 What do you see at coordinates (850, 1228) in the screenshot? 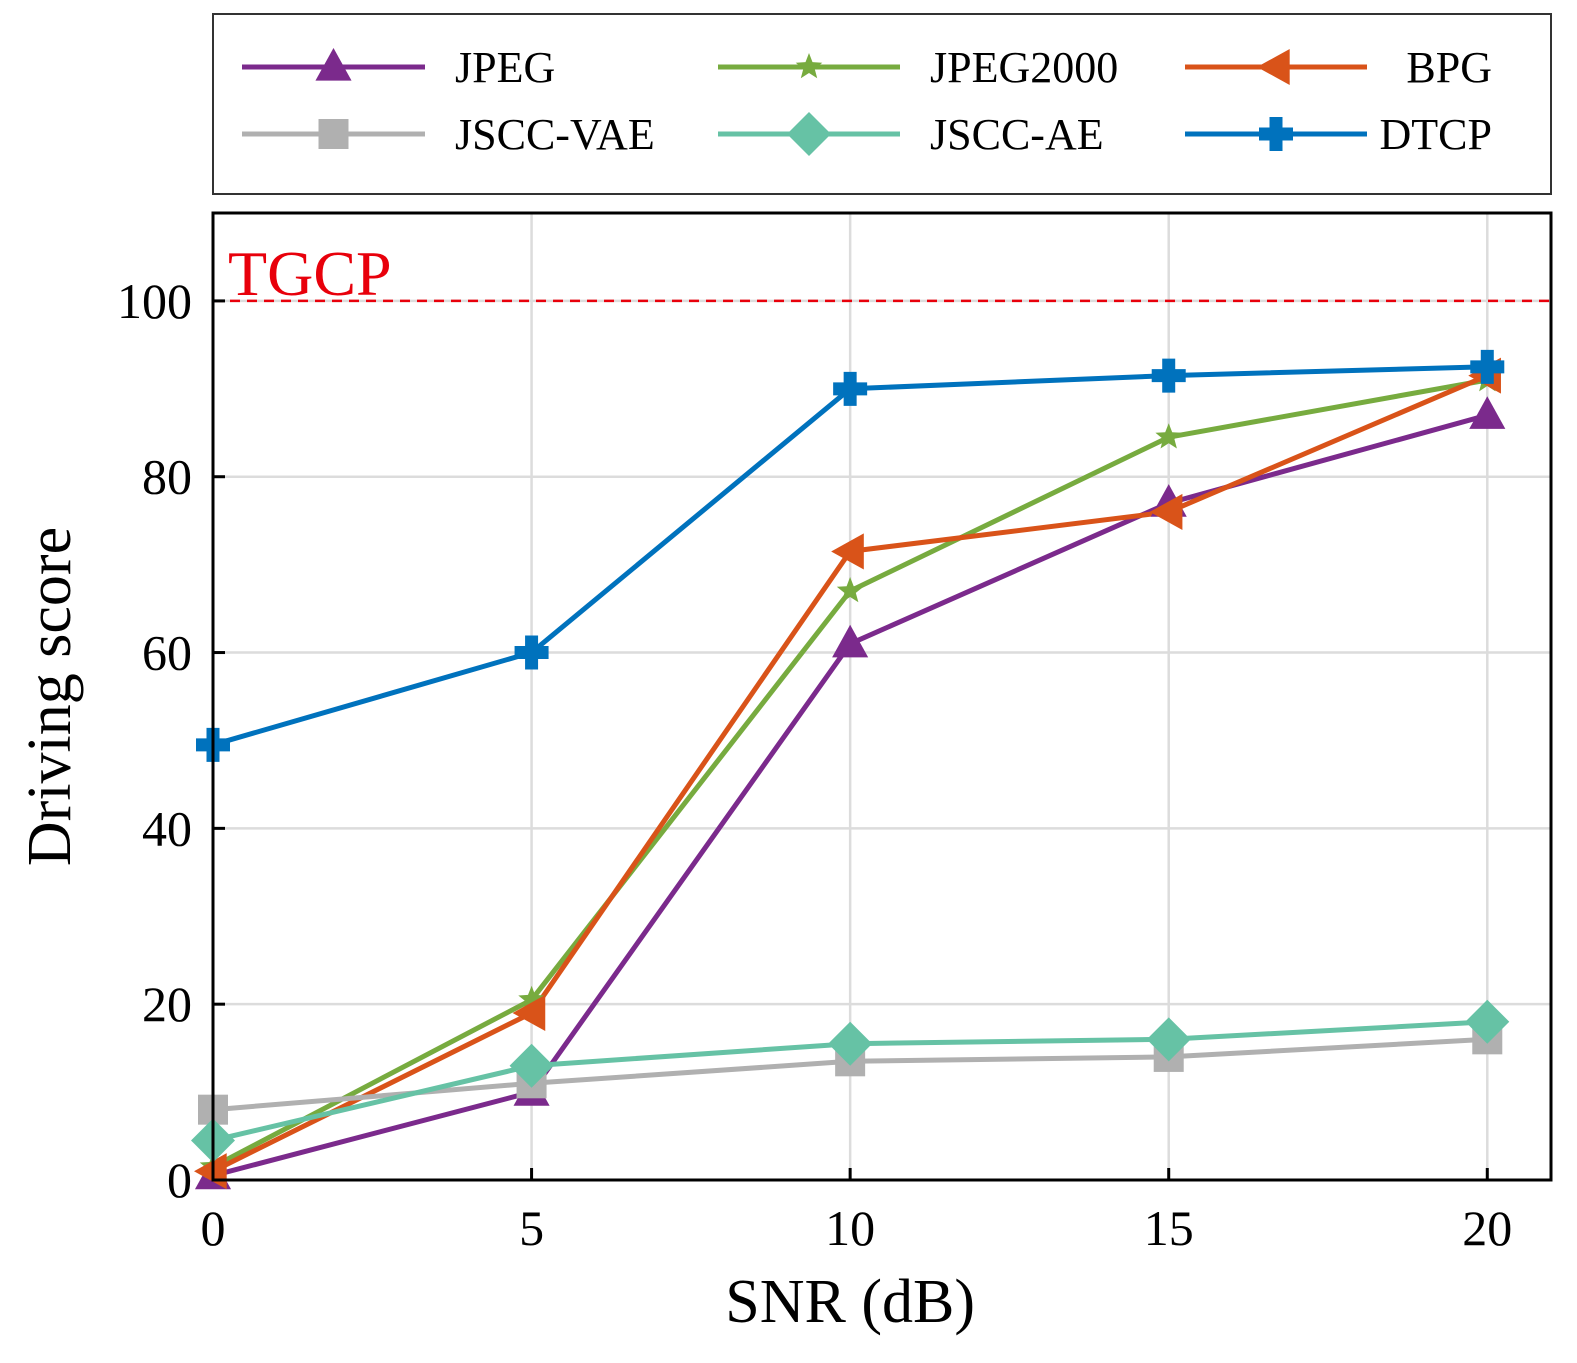
I see `x-tick-label-10: 10` at bounding box center [850, 1228].